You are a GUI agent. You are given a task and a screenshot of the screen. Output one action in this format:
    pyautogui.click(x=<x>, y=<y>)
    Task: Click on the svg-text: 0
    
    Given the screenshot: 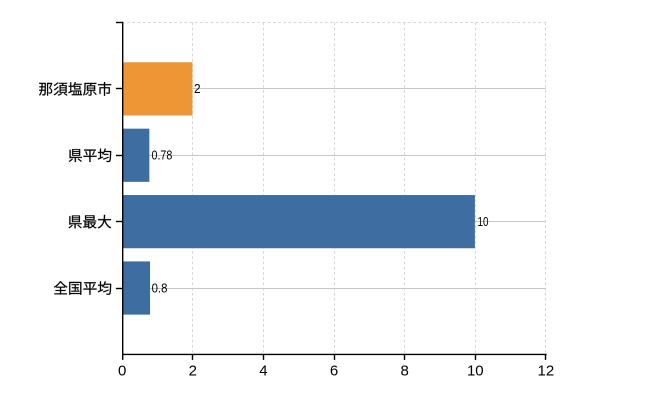 What is the action you would take?
    pyautogui.click(x=122, y=371)
    